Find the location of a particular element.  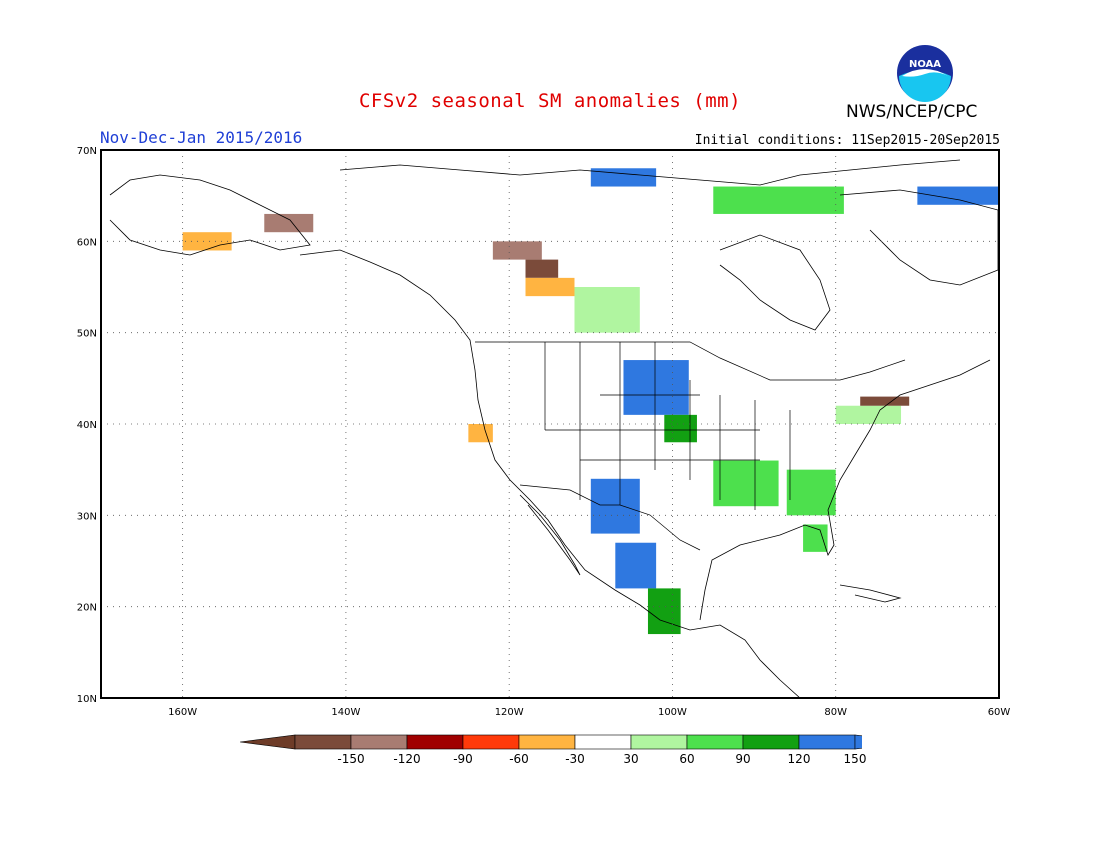

legend-tick-label: 90 is located at coordinates (743, 759).